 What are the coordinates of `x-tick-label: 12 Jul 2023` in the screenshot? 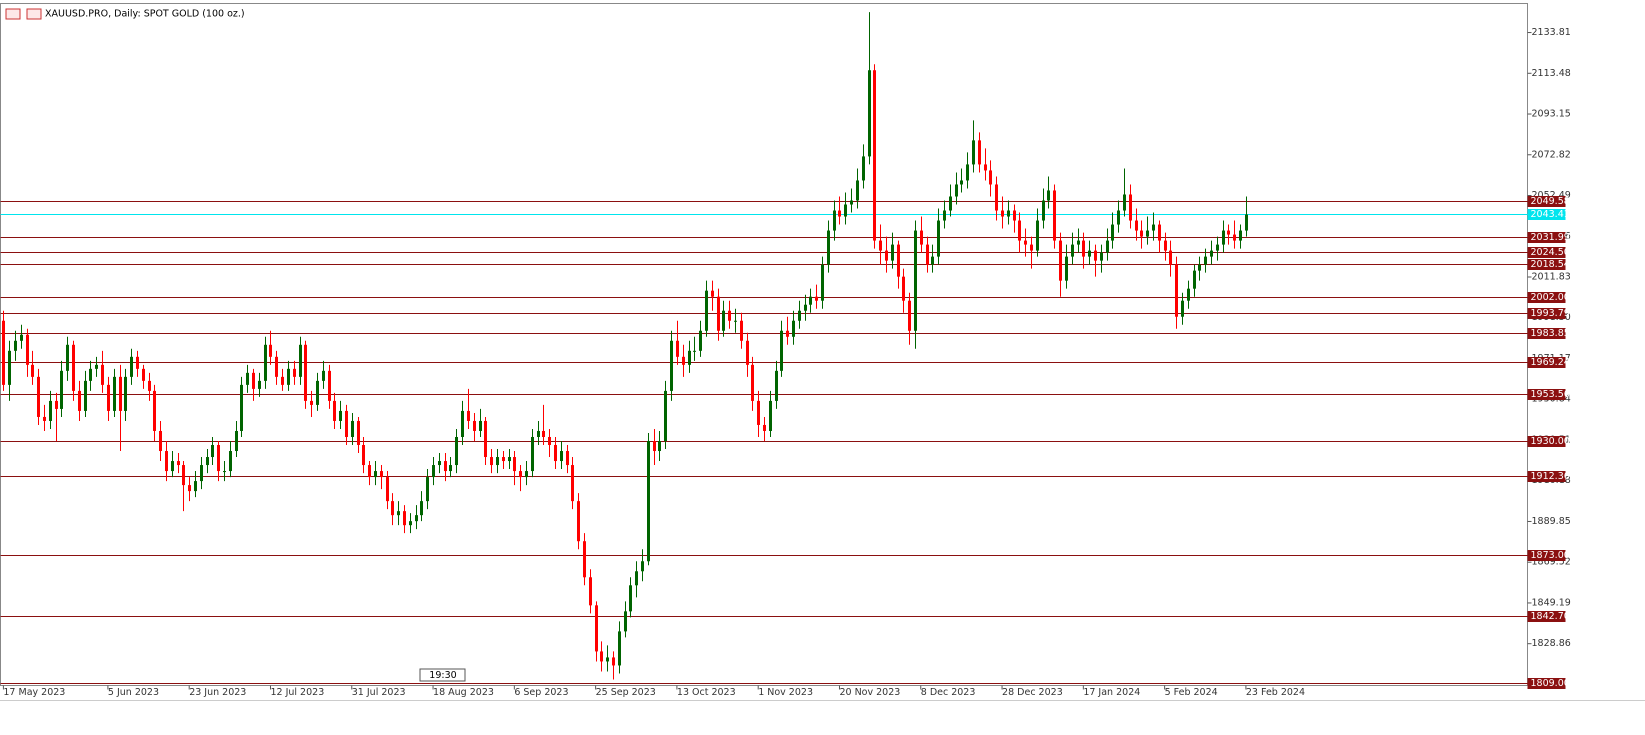 It's located at (297, 692).